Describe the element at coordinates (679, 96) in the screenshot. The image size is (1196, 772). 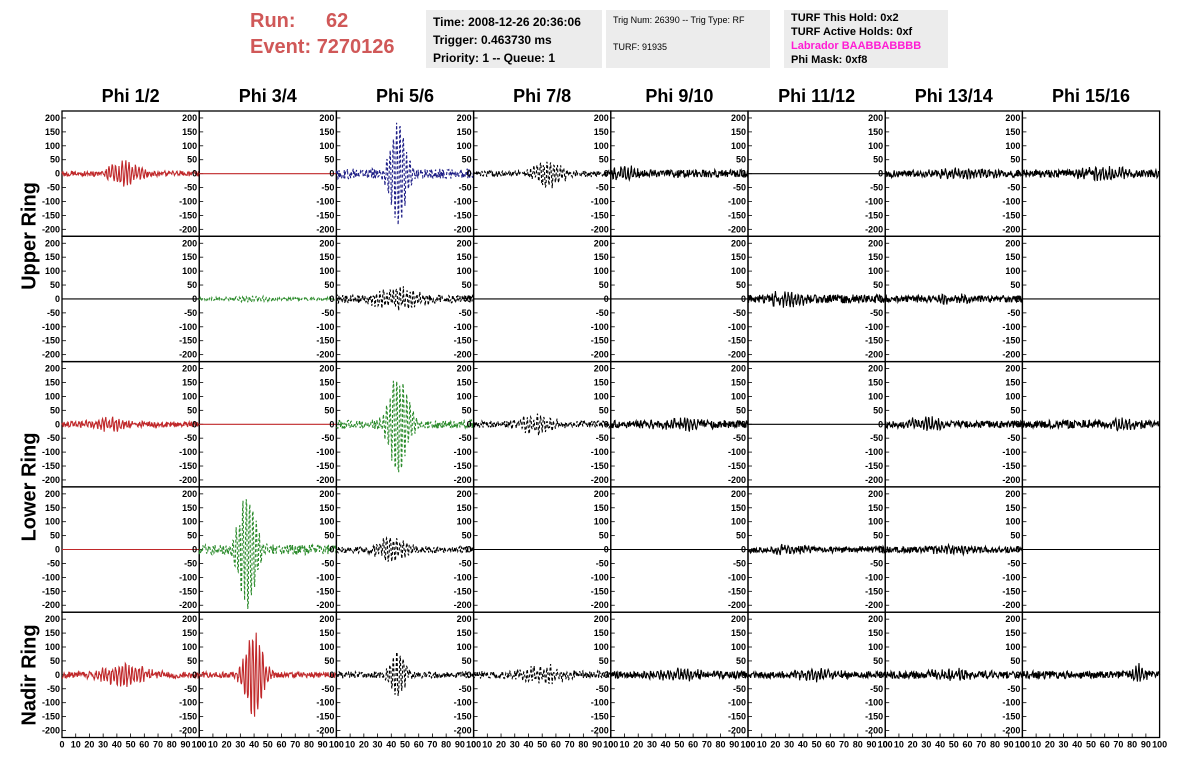
I see `column-title: Phi 9/10` at that location.